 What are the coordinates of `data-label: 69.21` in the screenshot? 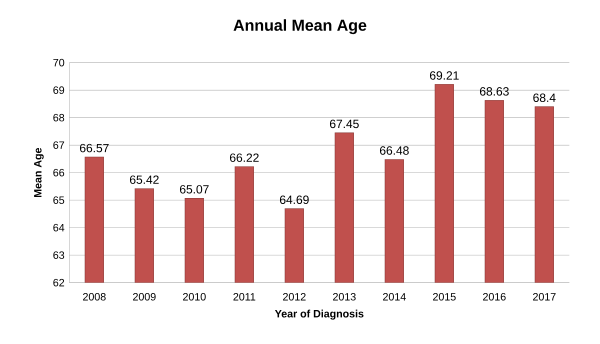 It's located at (444, 75).